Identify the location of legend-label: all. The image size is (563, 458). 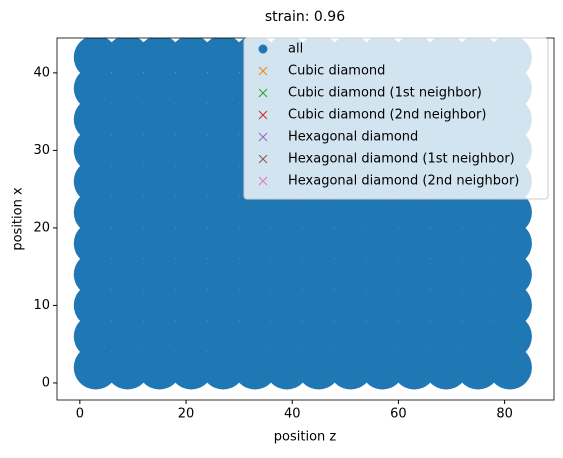
(295, 49).